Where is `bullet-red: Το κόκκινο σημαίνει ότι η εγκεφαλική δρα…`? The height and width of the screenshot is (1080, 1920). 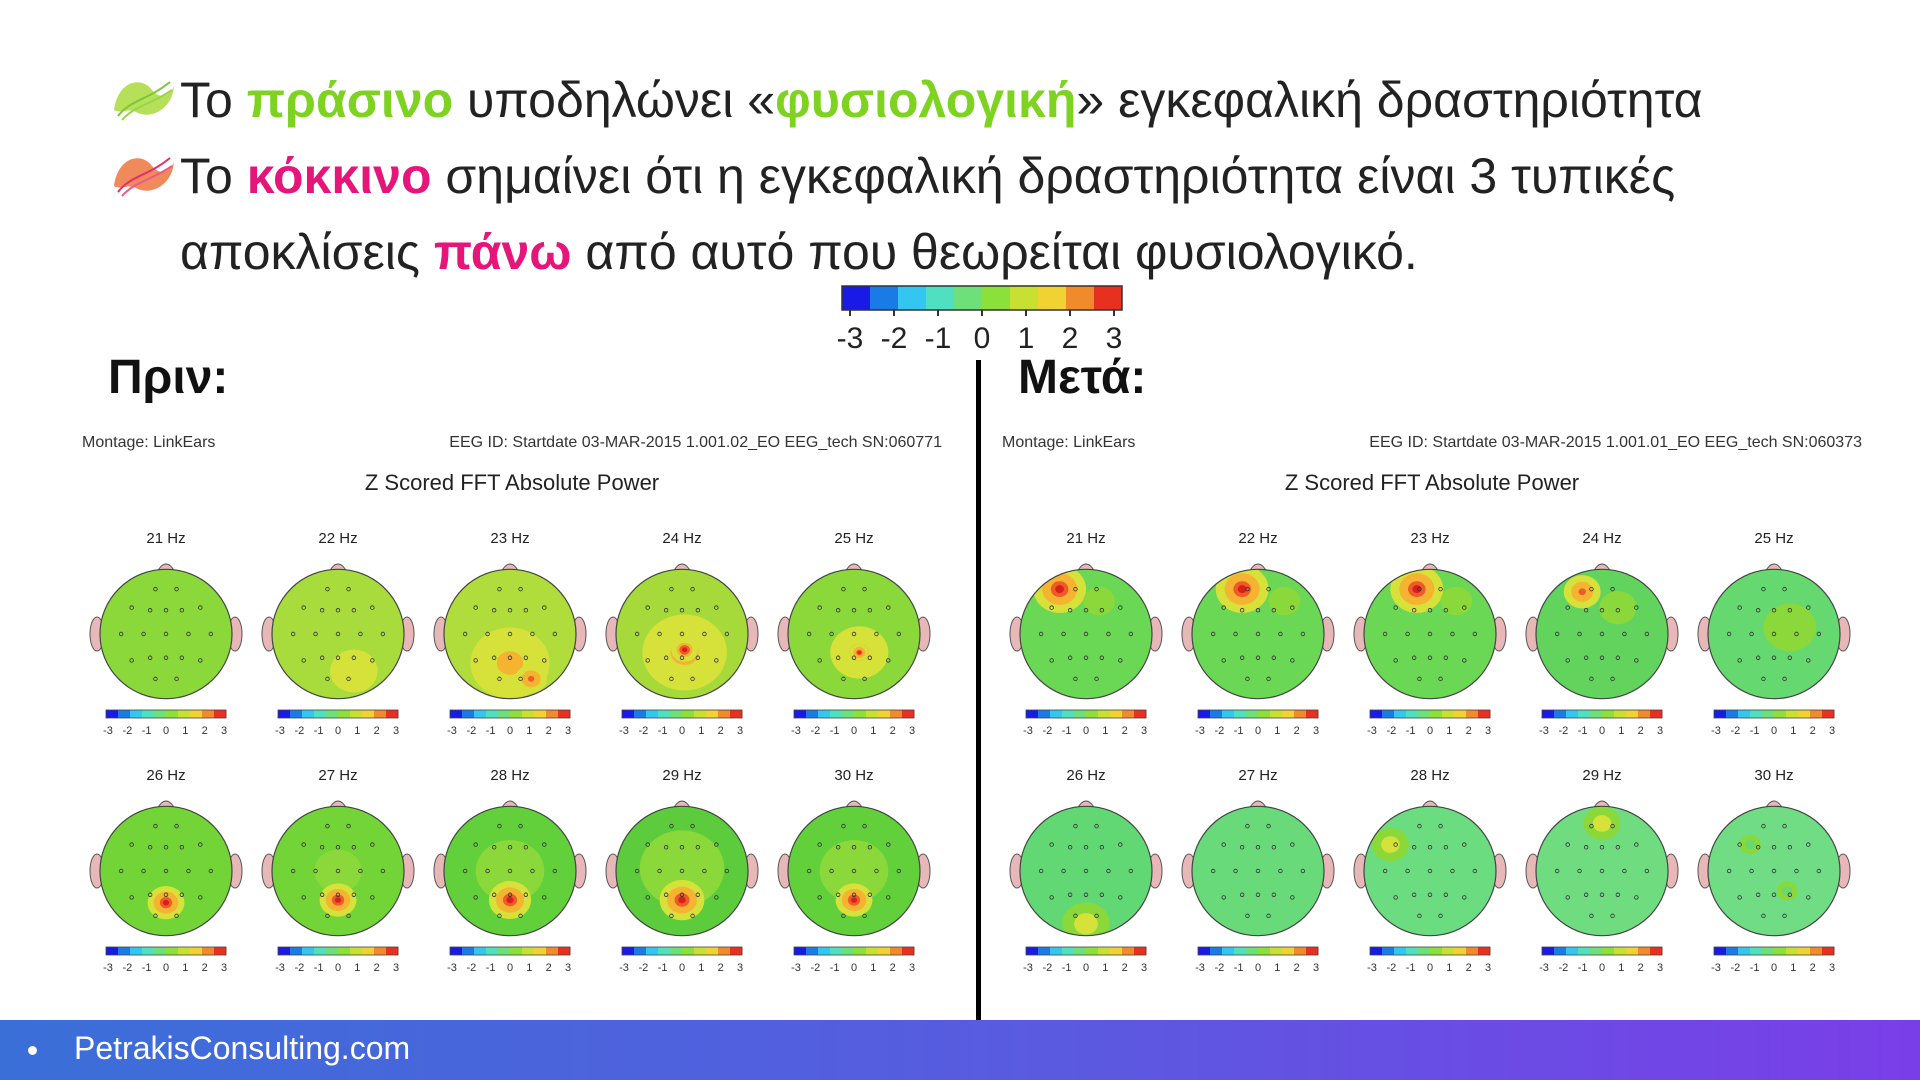
bullet-red: Το κόκκινο σημαίνει ότι η εγκεφαλική δρα… is located at coordinates (988, 214).